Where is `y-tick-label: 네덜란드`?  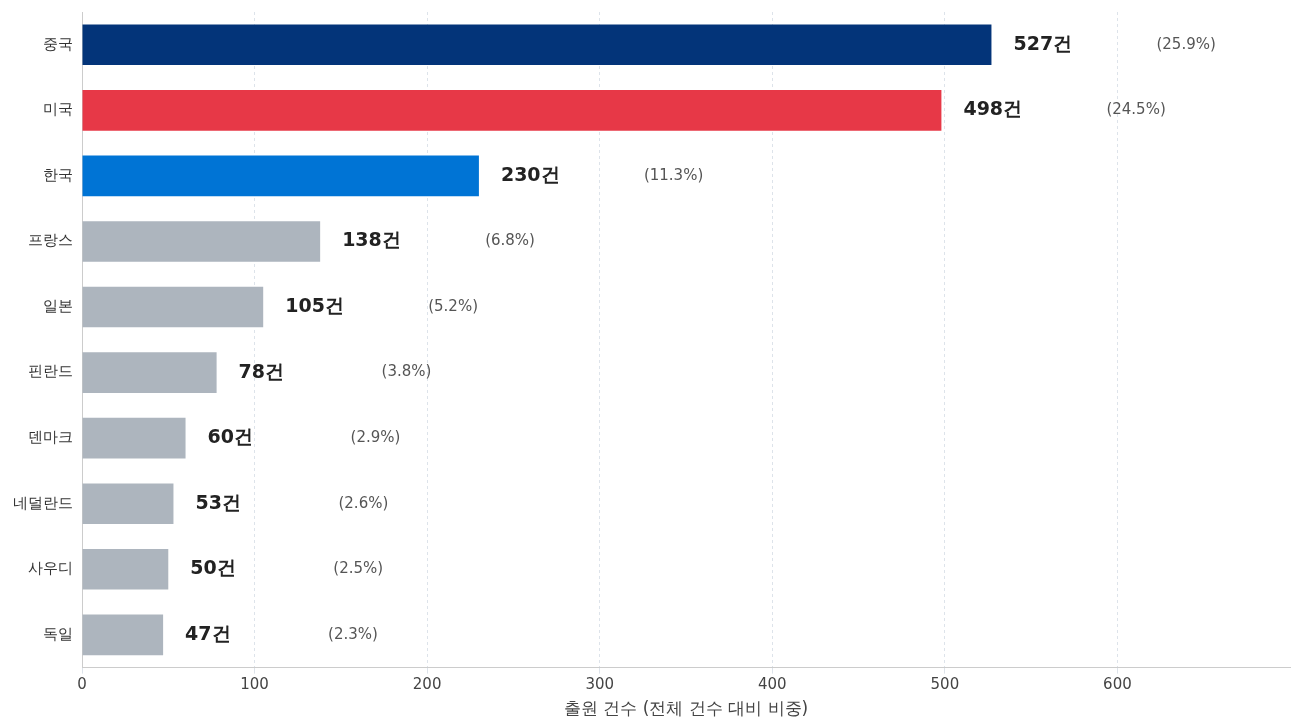 y-tick-label: 네덜란드 is located at coordinates (43, 502).